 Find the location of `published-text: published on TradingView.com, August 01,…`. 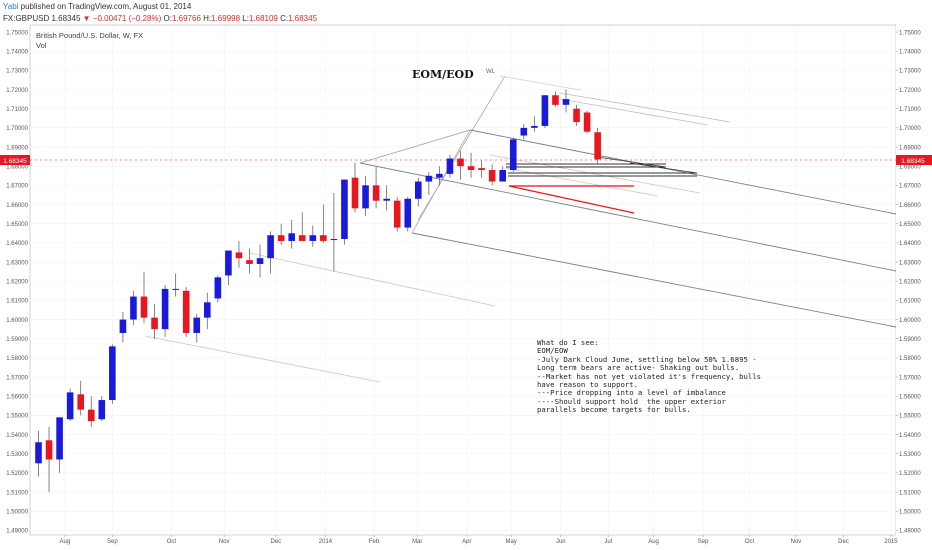

published-text: published on TradingView.com, August 01,… is located at coordinates (106, 6).